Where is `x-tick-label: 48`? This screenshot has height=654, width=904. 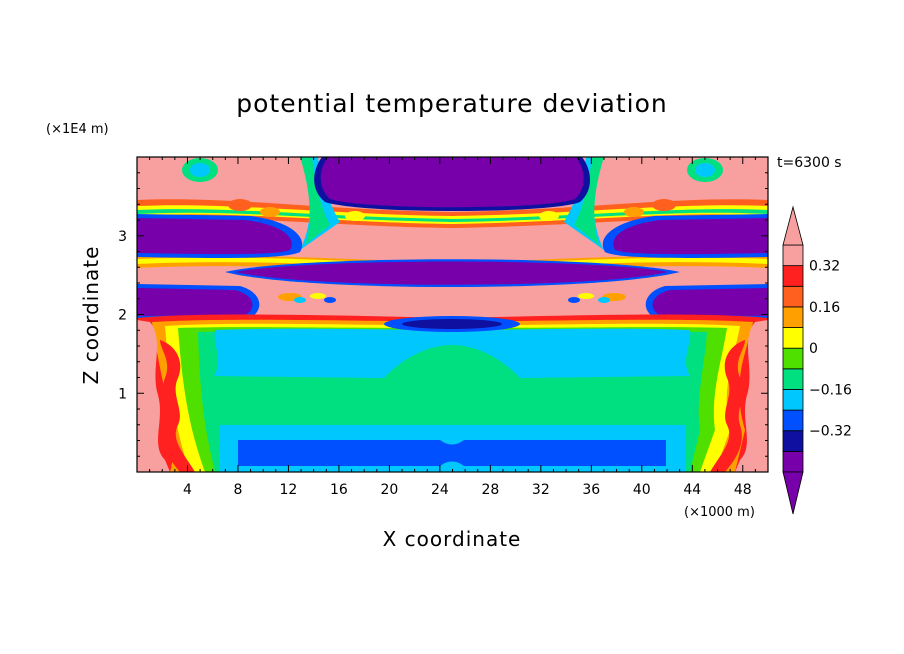 x-tick-label: 48 is located at coordinates (743, 490).